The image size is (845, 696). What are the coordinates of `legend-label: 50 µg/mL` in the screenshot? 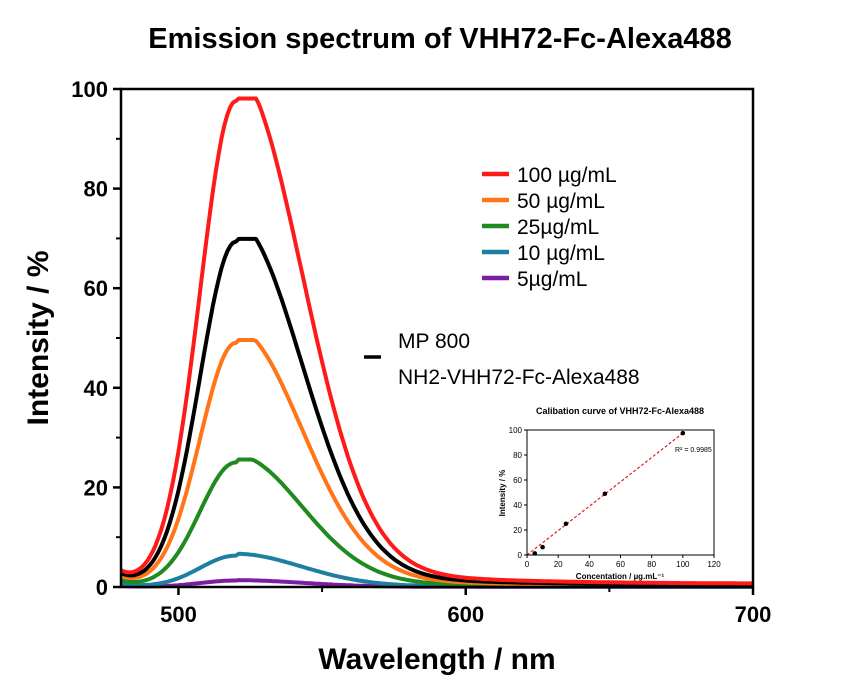 It's located at (561, 201).